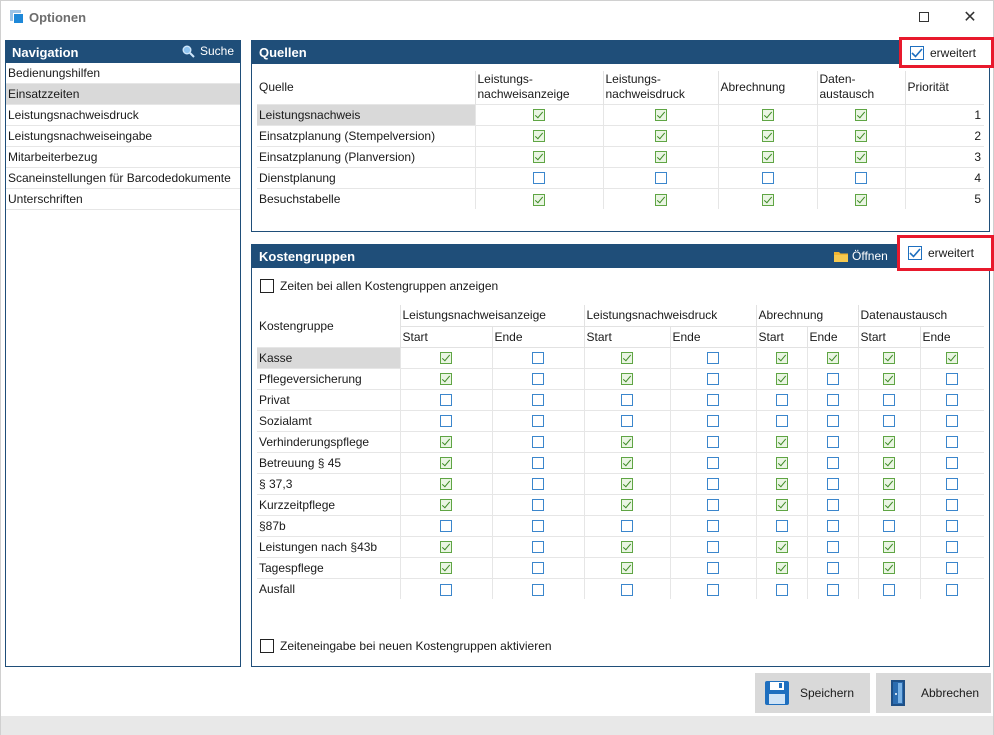 The height and width of the screenshot is (735, 994). What do you see at coordinates (970, 17) in the screenshot?
I see `close-button: ✕` at bounding box center [970, 17].